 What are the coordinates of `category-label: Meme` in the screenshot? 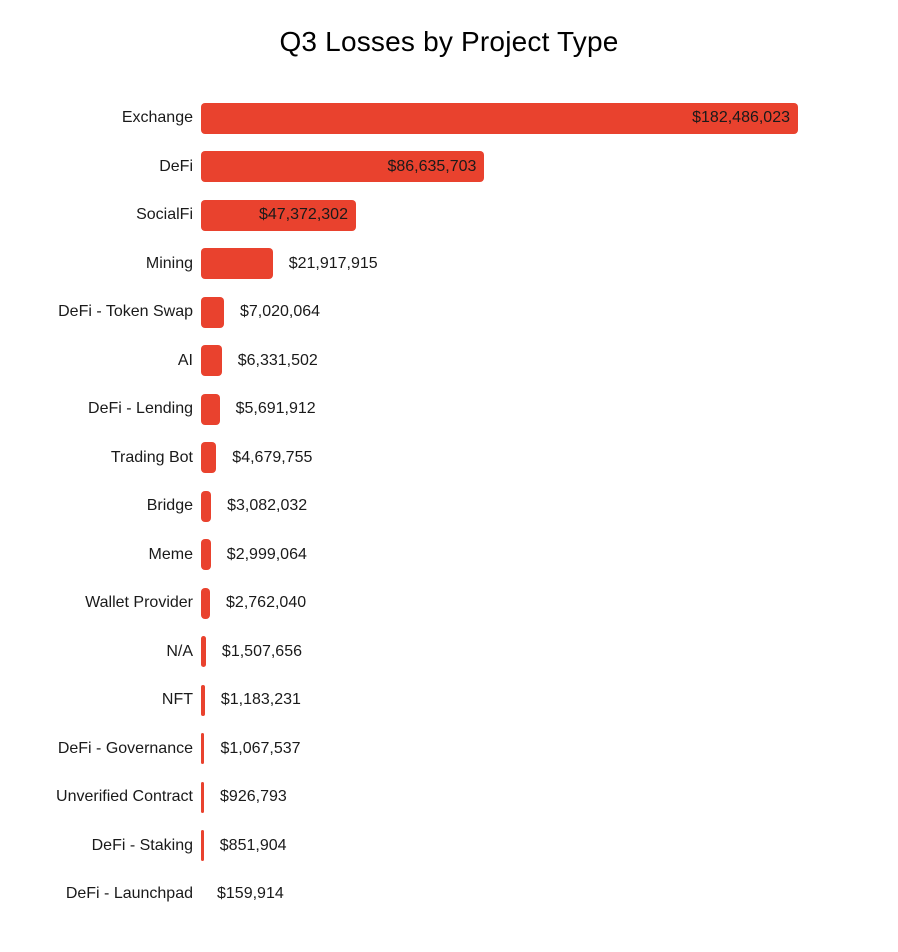 It's located at (170, 554).